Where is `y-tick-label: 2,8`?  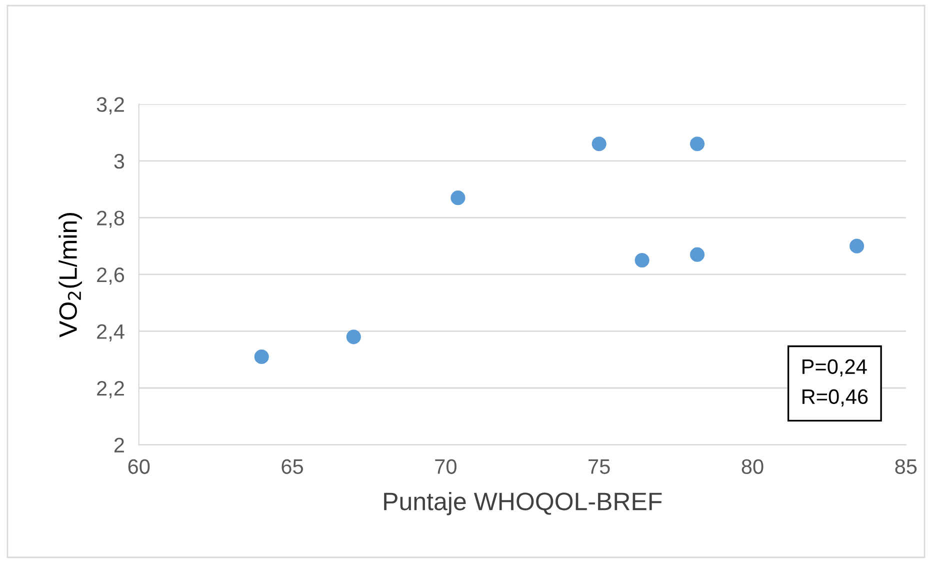
y-tick-label: 2,8 is located at coordinates (110, 219).